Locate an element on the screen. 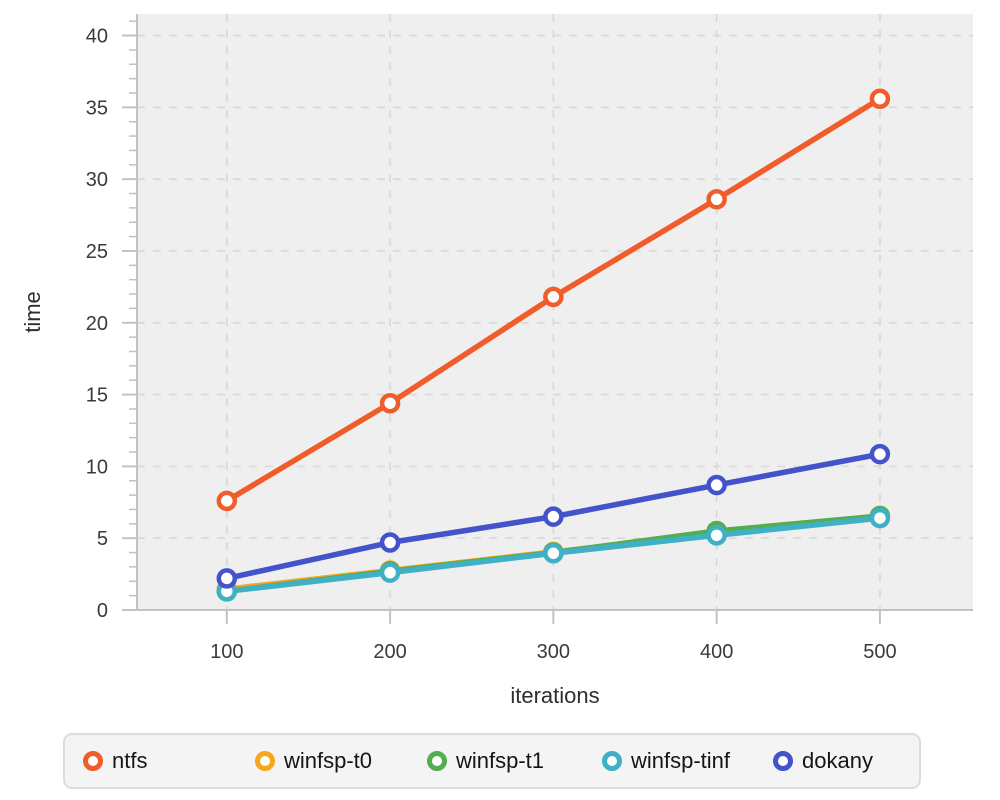 Image resolution: width=1000 pixels, height=800 pixels. legend: ntfs winfsp-t0 winfsp-t1 winfsp-tinf dokany is located at coordinates (492, 761).